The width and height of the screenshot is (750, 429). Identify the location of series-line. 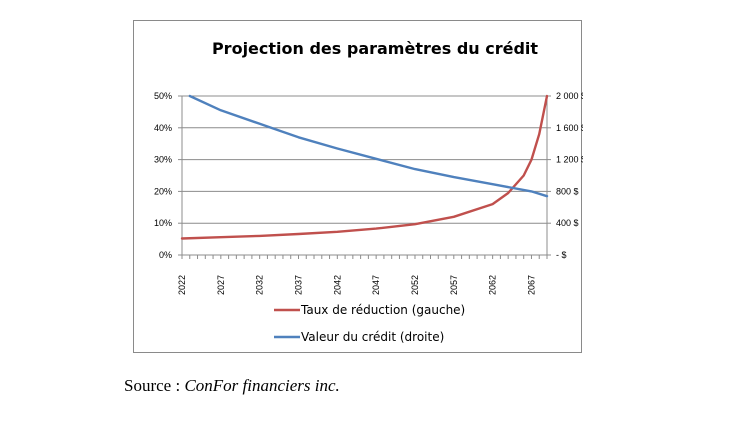
(368, 146).